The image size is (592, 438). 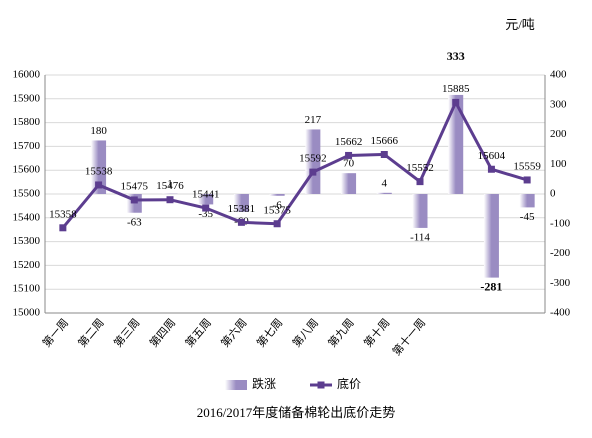 What do you see at coordinates (27, 170) in the screenshot?
I see `y-tick-label: 15600` at bounding box center [27, 170].